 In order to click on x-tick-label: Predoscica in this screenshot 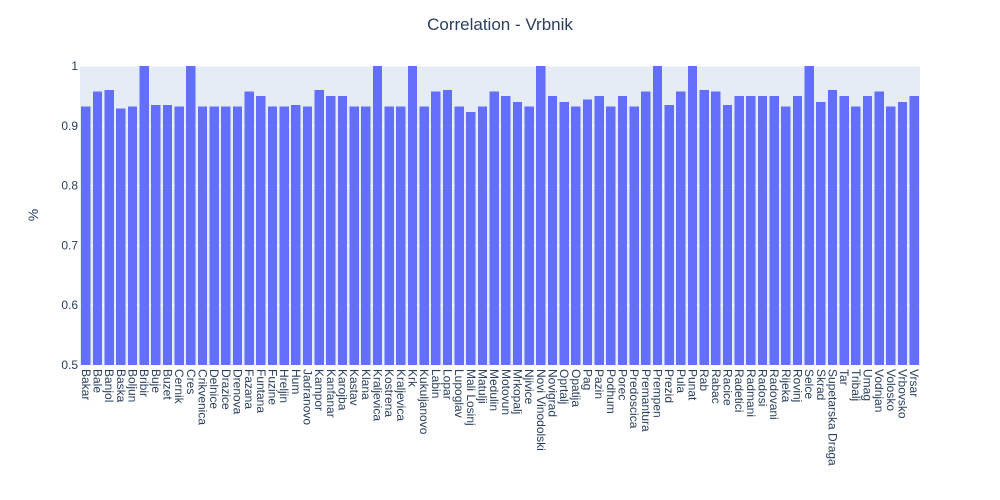, I will do `click(634, 399)`.